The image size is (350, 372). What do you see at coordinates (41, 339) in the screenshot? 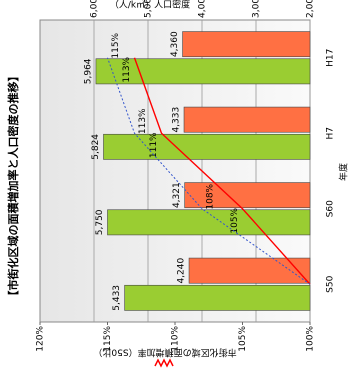
I see `y-tick-label: 120%` at bounding box center [41, 339].